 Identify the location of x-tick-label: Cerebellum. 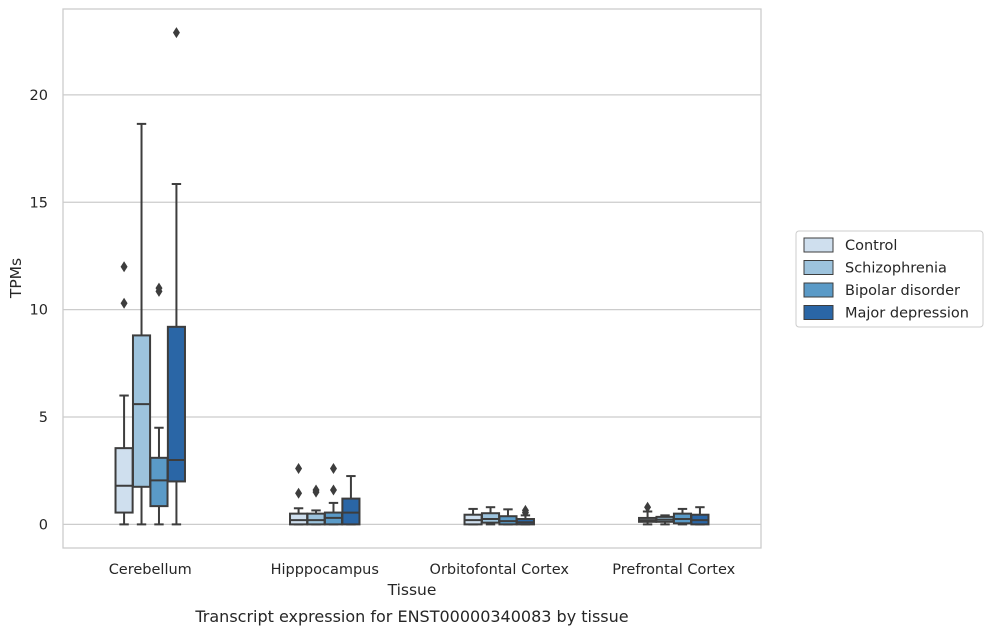
(150, 570).